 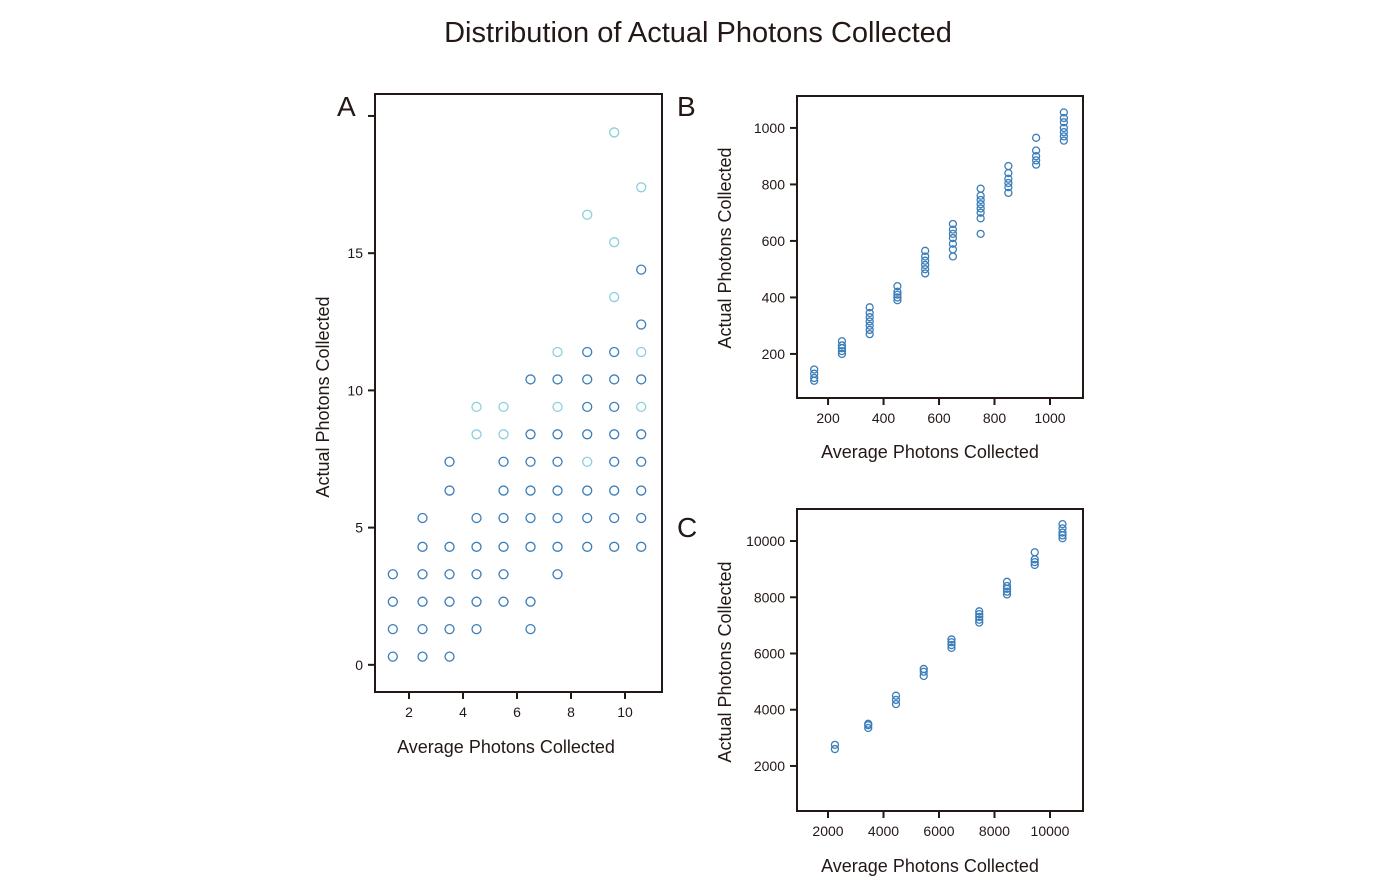 What do you see at coordinates (884, 418) in the screenshot?
I see `x-tick-label: 400` at bounding box center [884, 418].